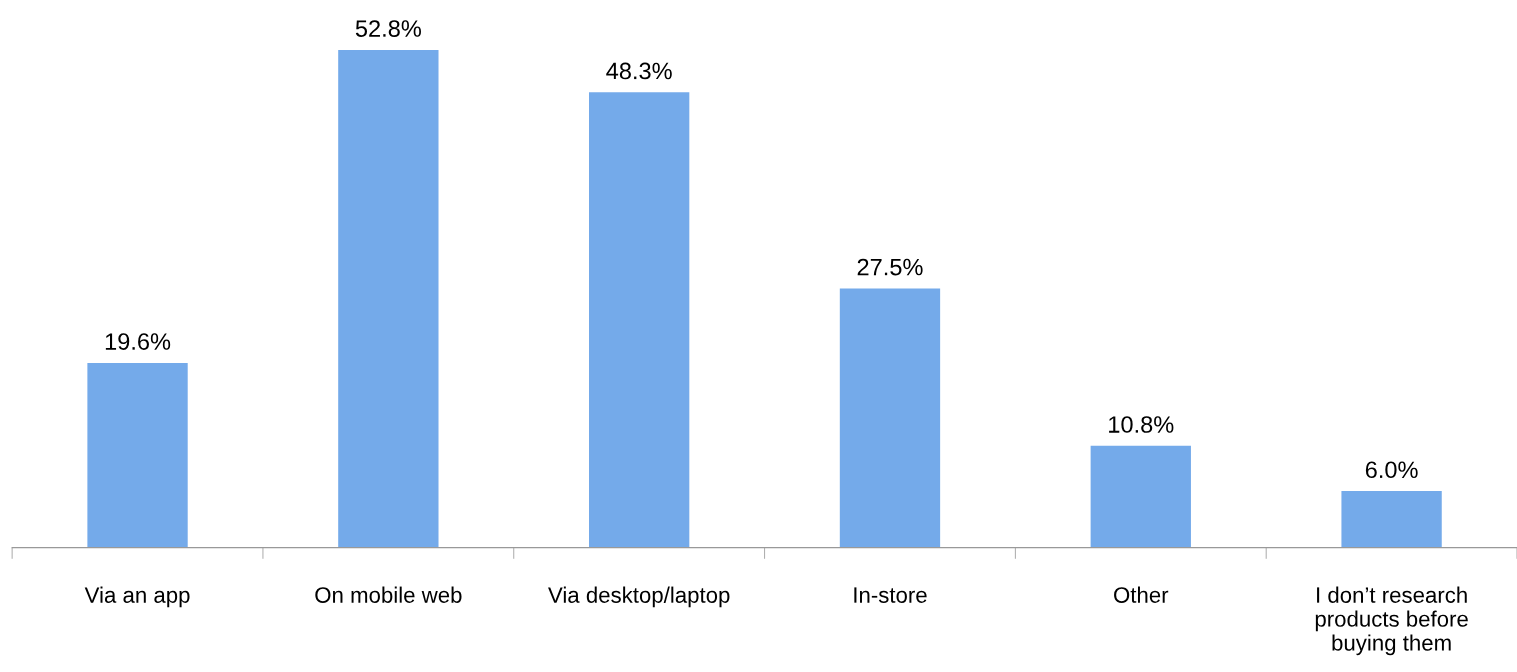  I want to click on x-tick-label: In-store, so click(890, 595).